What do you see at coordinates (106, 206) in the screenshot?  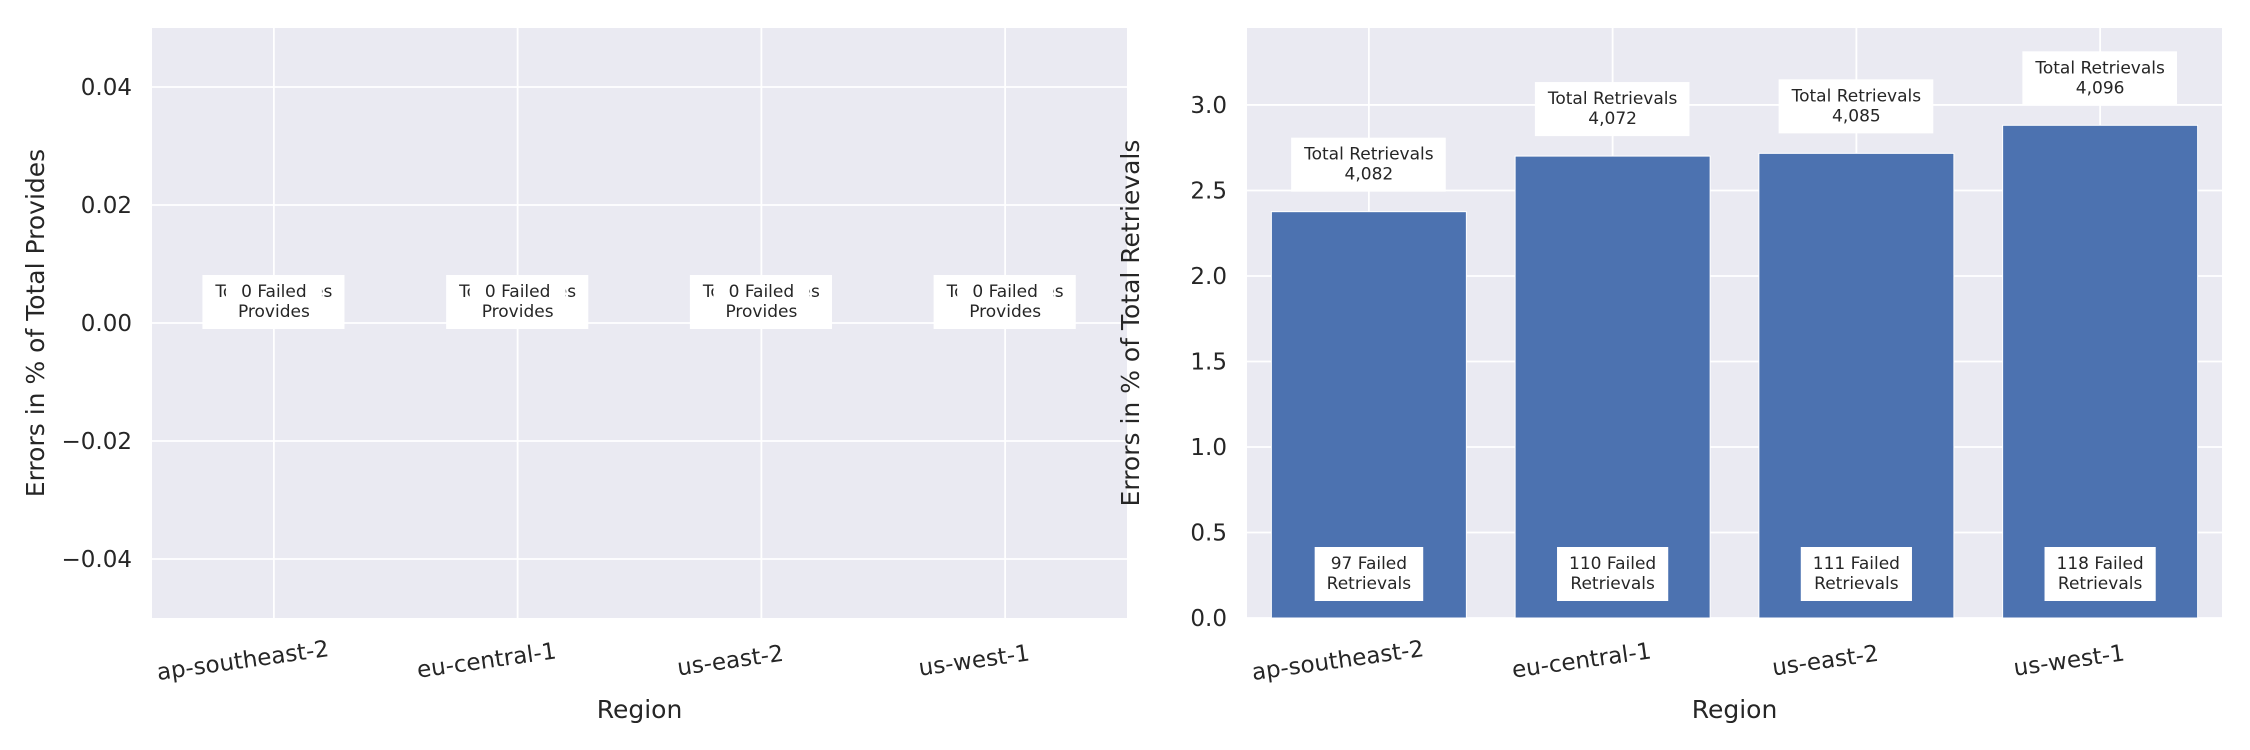 I see `y-tick-label: 0.02` at bounding box center [106, 206].